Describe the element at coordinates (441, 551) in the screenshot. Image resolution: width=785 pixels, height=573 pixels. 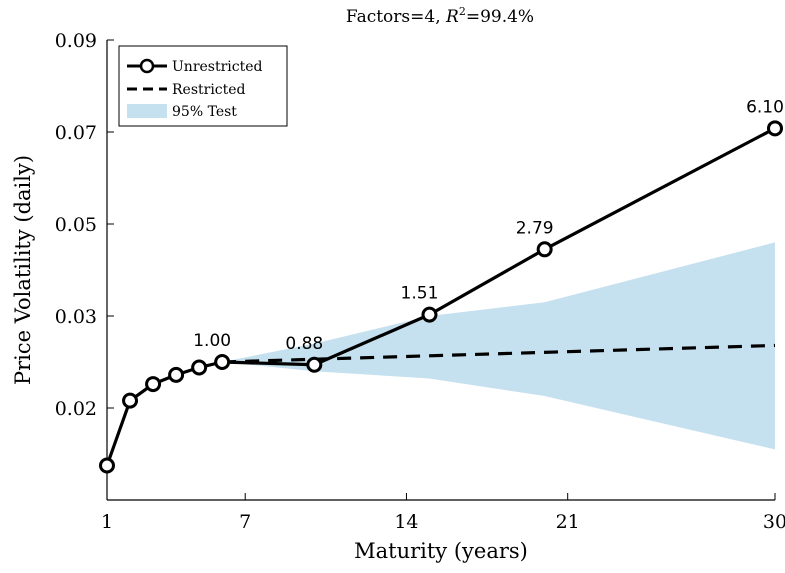
I see `x-axis-title: Maturity (years)` at that location.